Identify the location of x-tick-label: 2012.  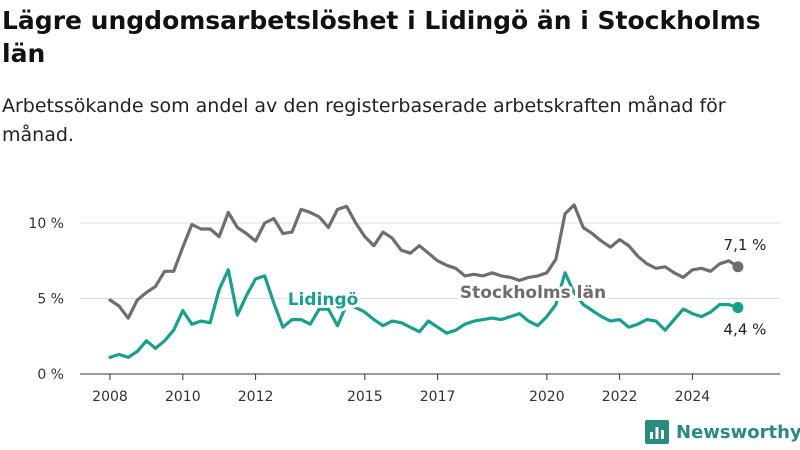
(256, 397).